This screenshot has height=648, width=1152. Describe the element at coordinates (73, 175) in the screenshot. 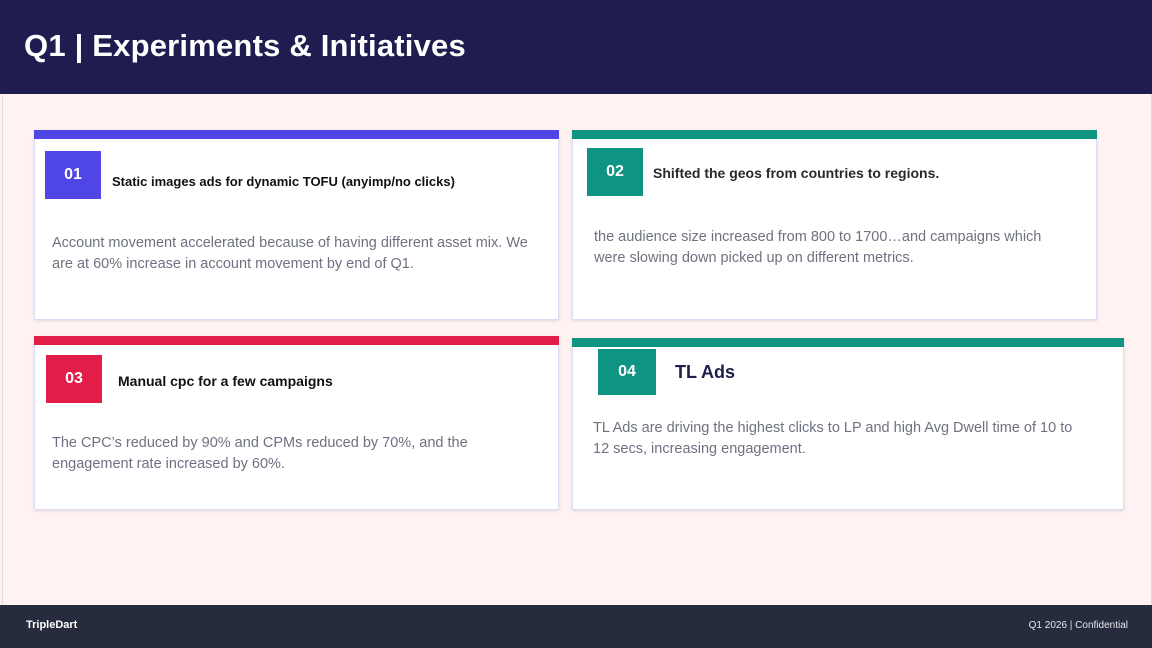

I see `card-number-badge: 01` at that location.